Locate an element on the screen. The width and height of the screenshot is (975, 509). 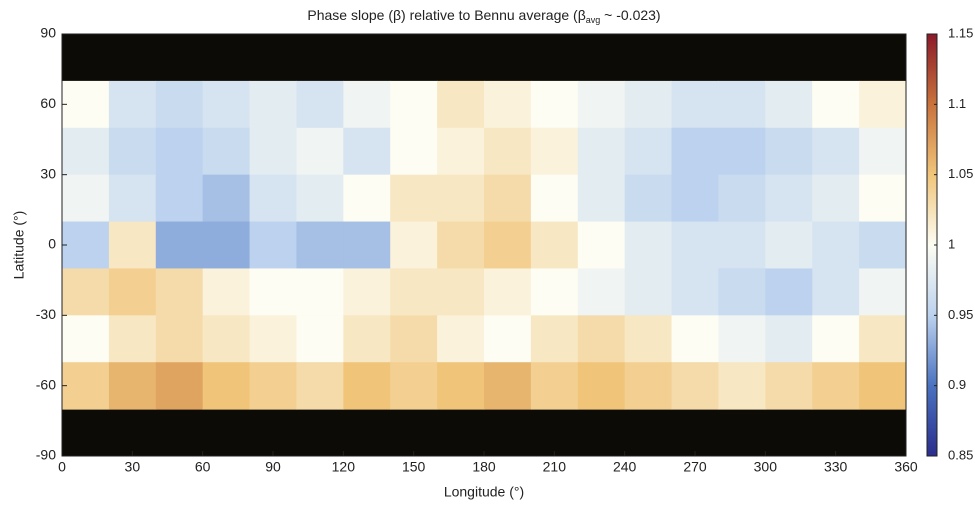
colorbar-tick-label: 0.9 is located at coordinates (957, 384).